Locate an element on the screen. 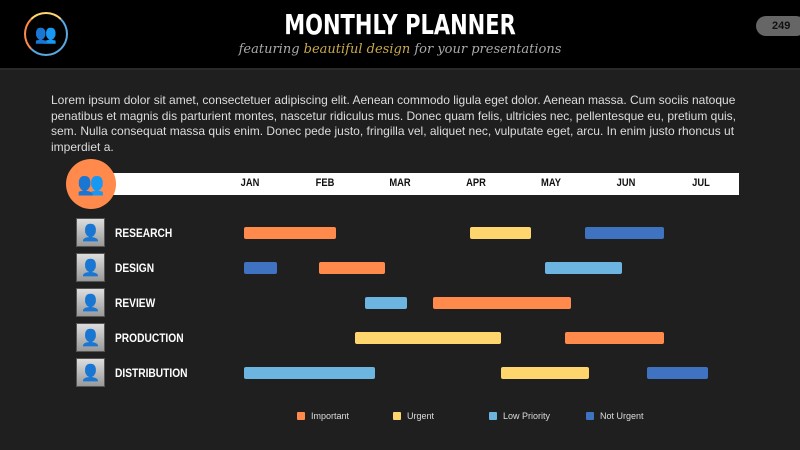 The height and width of the screenshot is (450, 800). row-label: DESIGN is located at coordinates (135, 268).